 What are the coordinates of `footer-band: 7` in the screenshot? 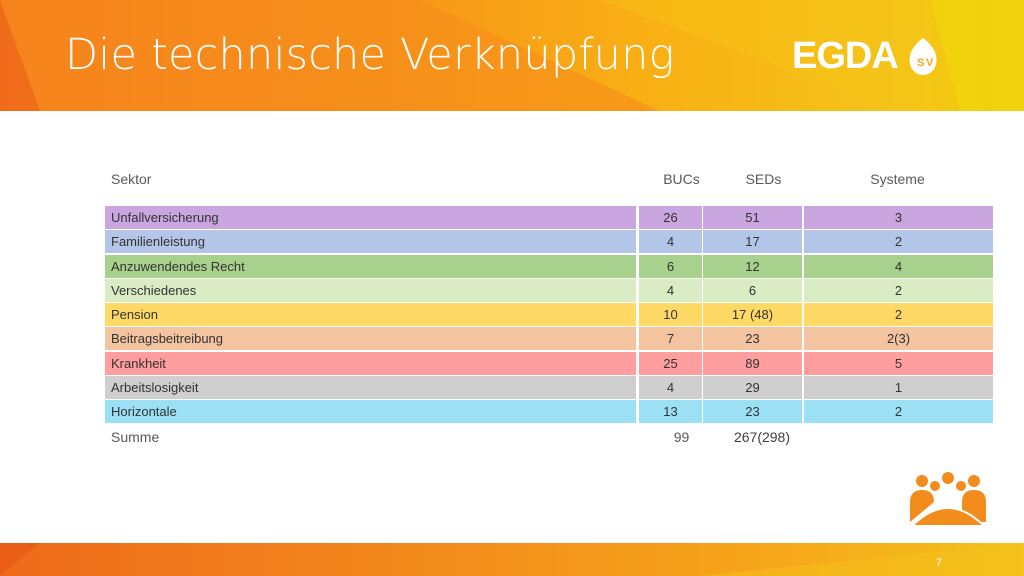 It's located at (512, 559).